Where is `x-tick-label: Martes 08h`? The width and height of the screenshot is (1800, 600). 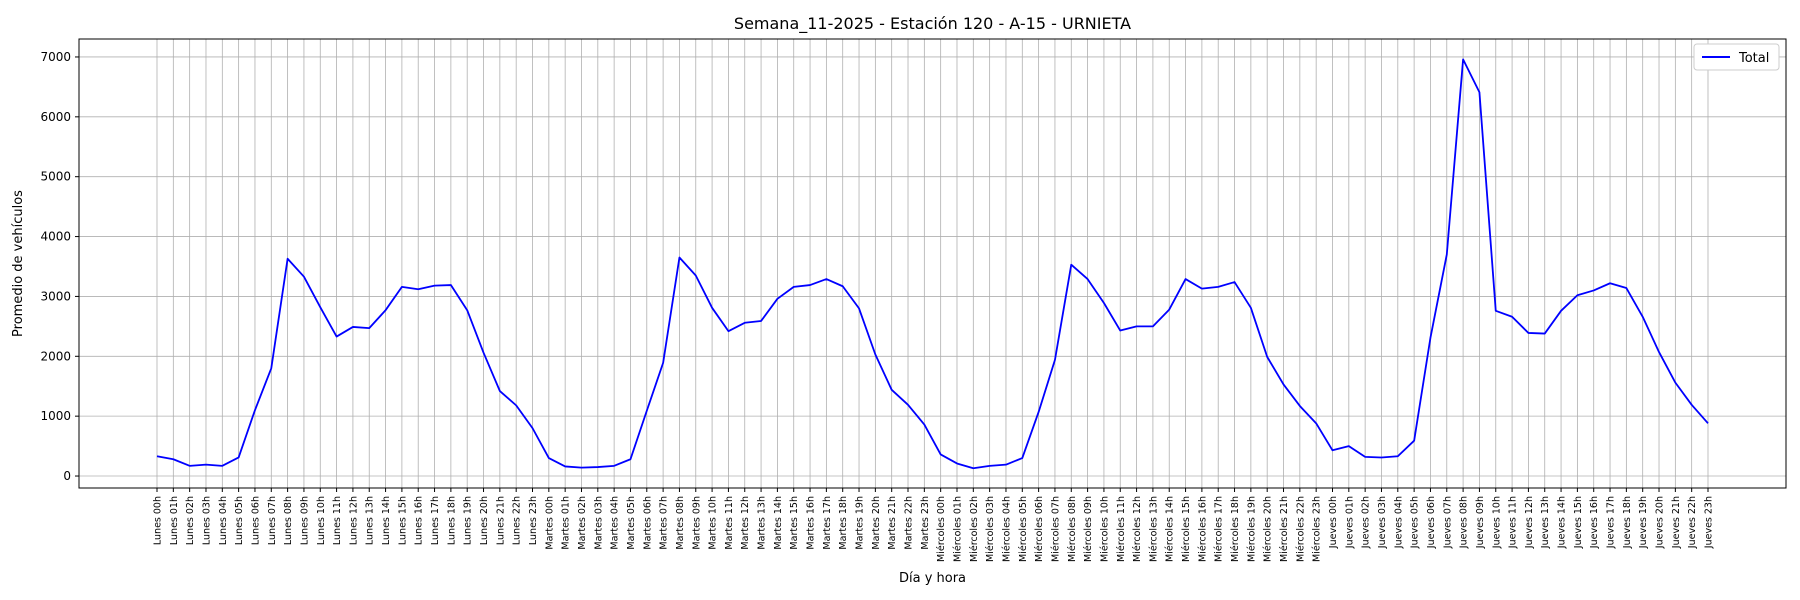 x-tick-label: Martes 08h is located at coordinates (680, 523).